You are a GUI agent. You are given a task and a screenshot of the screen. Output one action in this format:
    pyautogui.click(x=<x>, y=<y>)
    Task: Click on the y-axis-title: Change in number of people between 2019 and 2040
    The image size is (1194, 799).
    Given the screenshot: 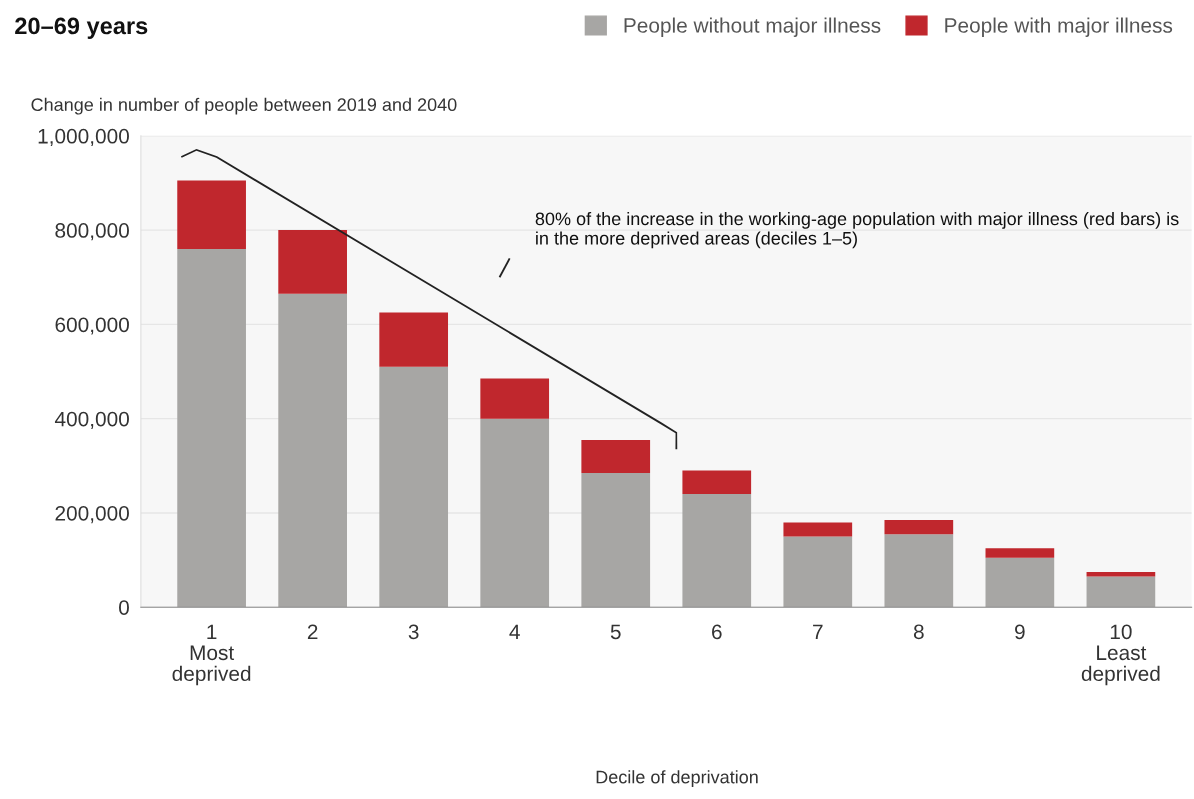 What is the action you would take?
    pyautogui.click(x=244, y=106)
    